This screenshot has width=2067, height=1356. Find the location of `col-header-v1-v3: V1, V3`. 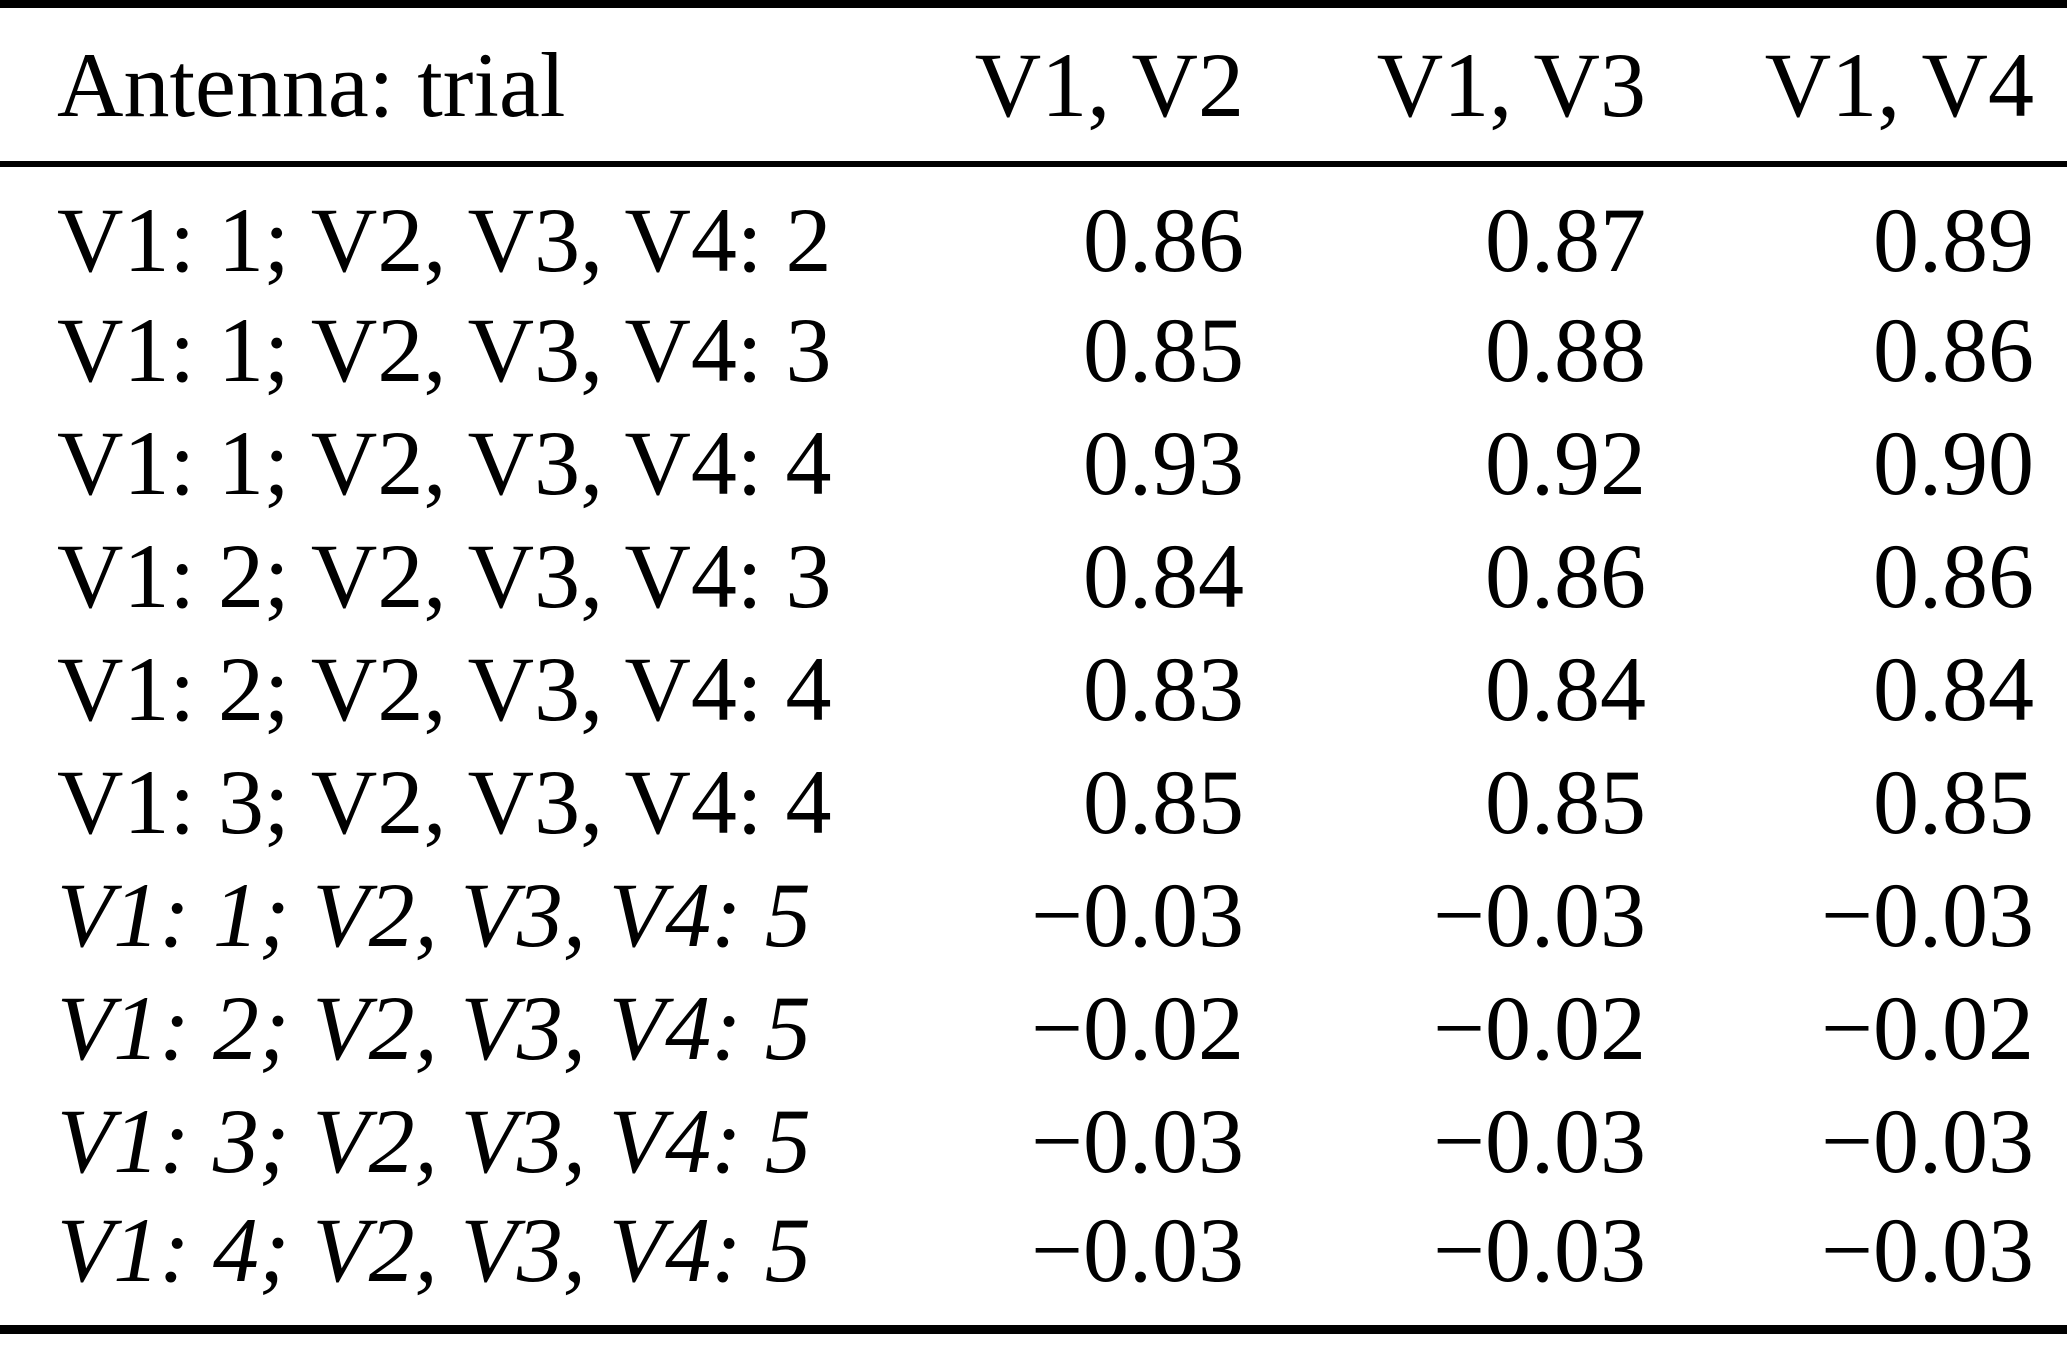

col-header-v1-v3: V1, V3 is located at coordinates (1511, 84).